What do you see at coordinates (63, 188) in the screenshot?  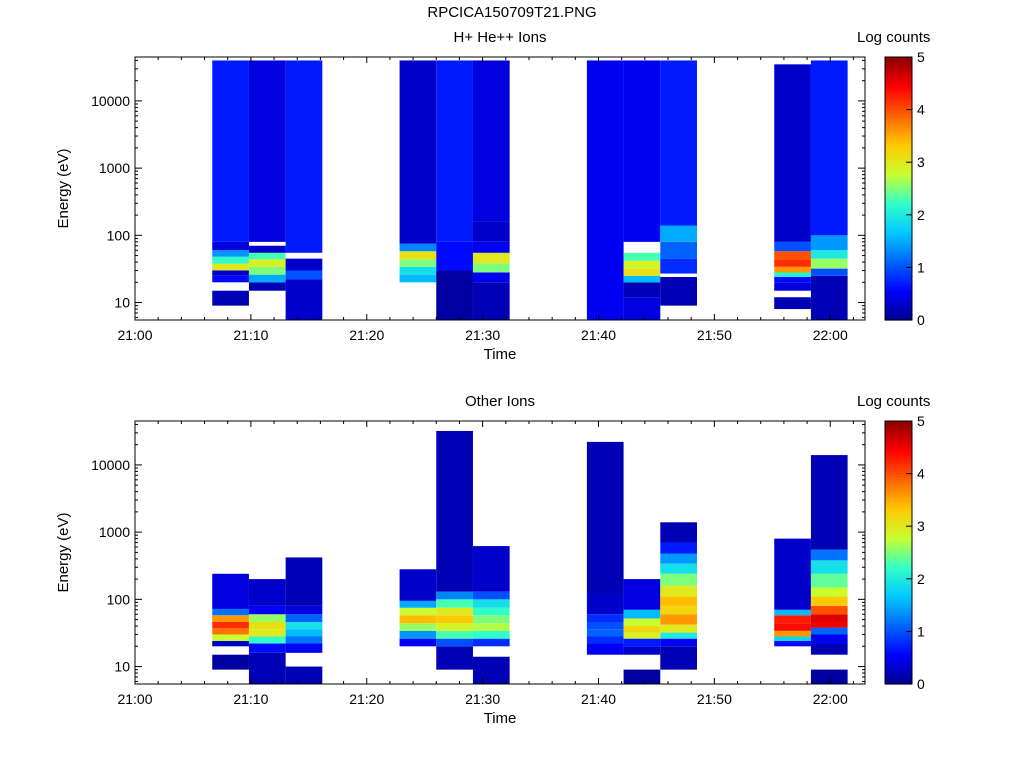 I see `y-axis-label: Energy (eV)` at bounding box center [63, 188].